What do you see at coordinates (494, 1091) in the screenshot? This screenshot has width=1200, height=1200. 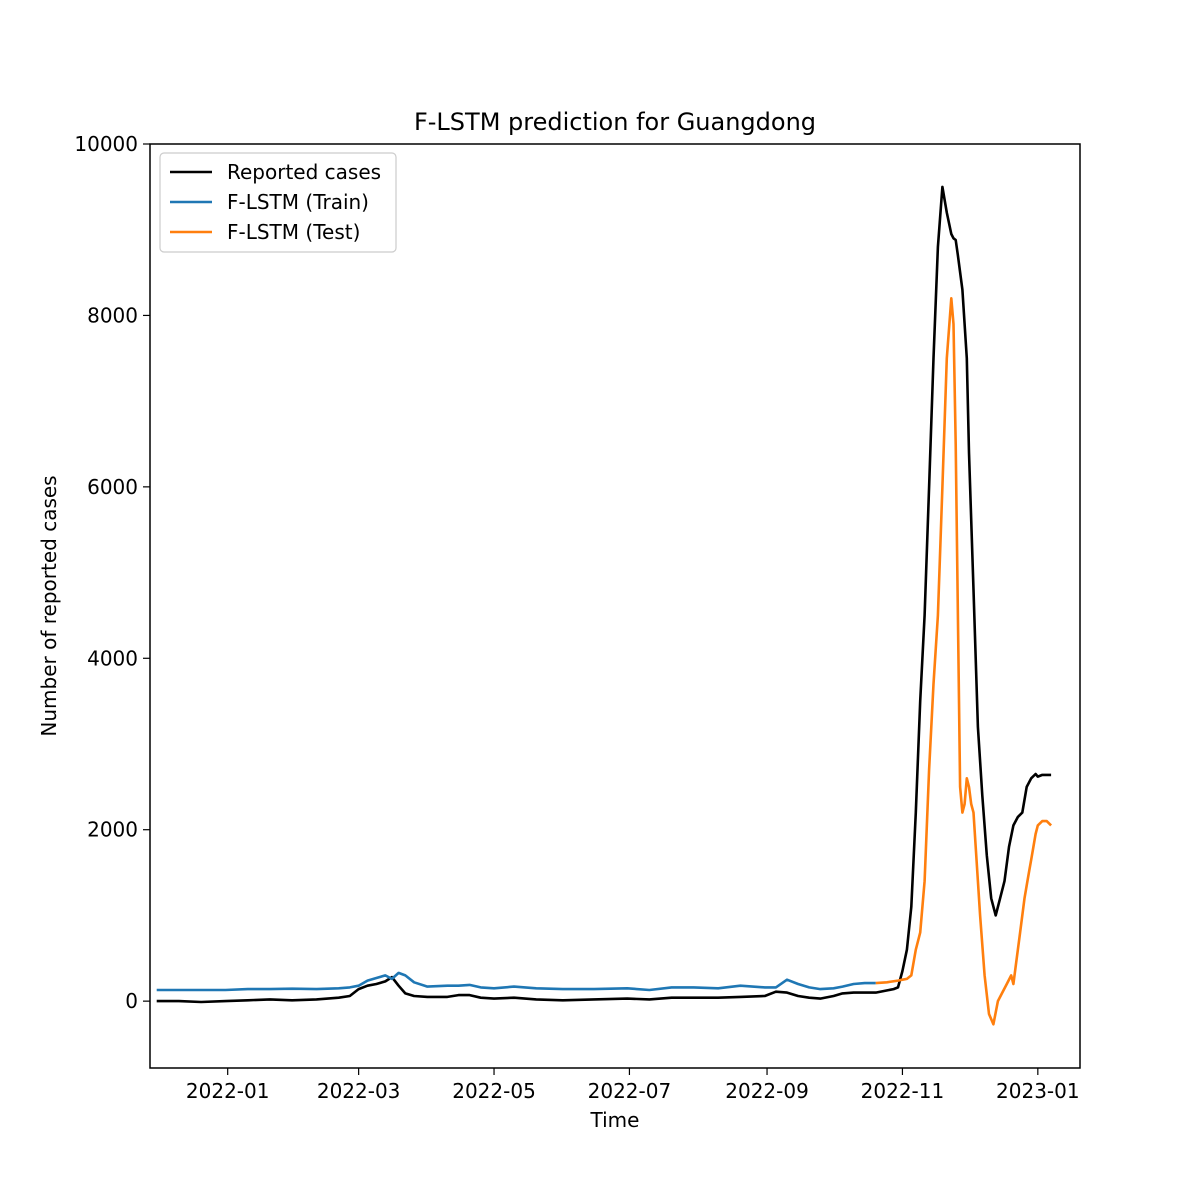 I see `x-tick-label: 2022-05` at bounding box center [494, 1091].